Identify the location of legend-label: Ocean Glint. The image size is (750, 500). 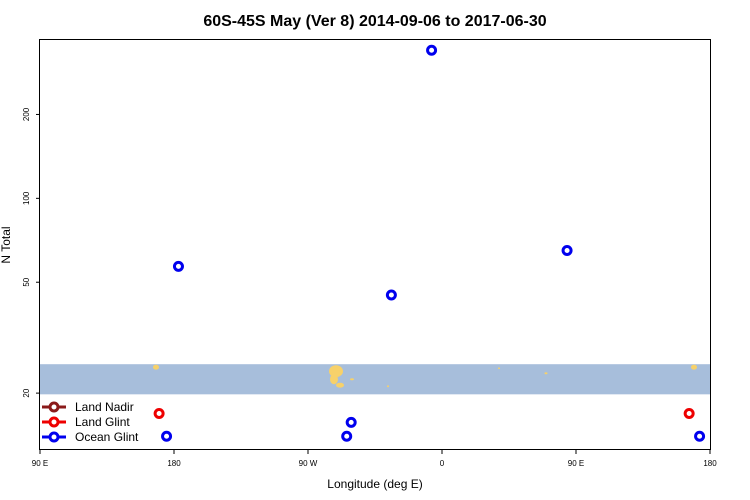
(107, 437).